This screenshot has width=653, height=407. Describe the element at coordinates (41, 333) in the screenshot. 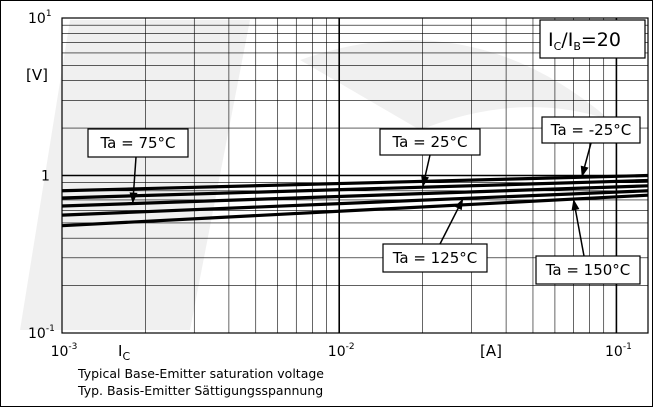

I see `y-tick-label: 10⁻¹` at that location.